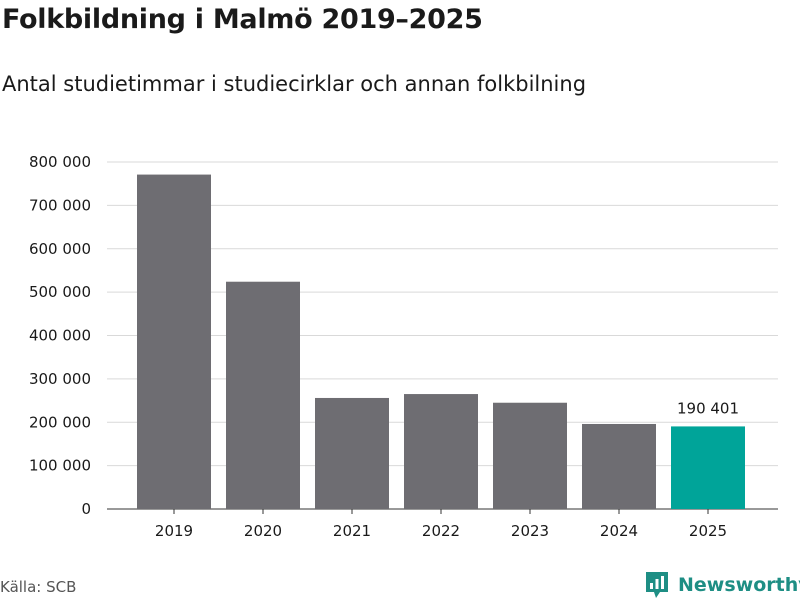 The height and width of the screenshot is (600, 800). Describe the element at coordinates (60, 249) in the screenshot. I see `y-tick-label: 600 000` at that location.